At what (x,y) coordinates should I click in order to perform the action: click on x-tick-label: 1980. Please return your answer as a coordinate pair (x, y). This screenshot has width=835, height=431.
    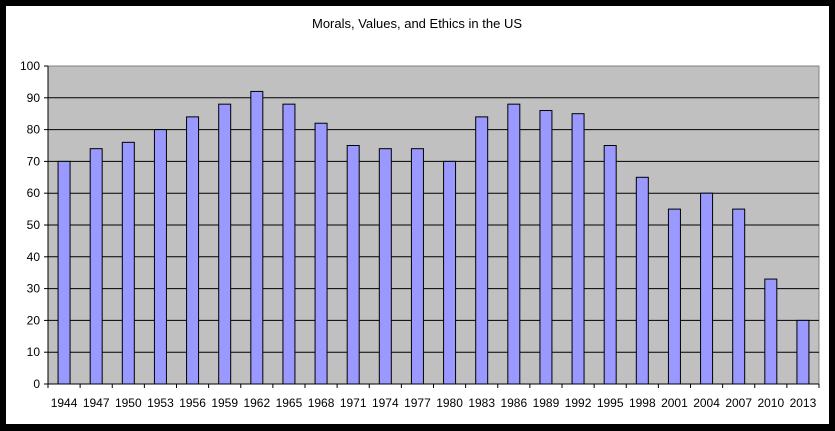
    Looking at the image, I should click on (449, 403).